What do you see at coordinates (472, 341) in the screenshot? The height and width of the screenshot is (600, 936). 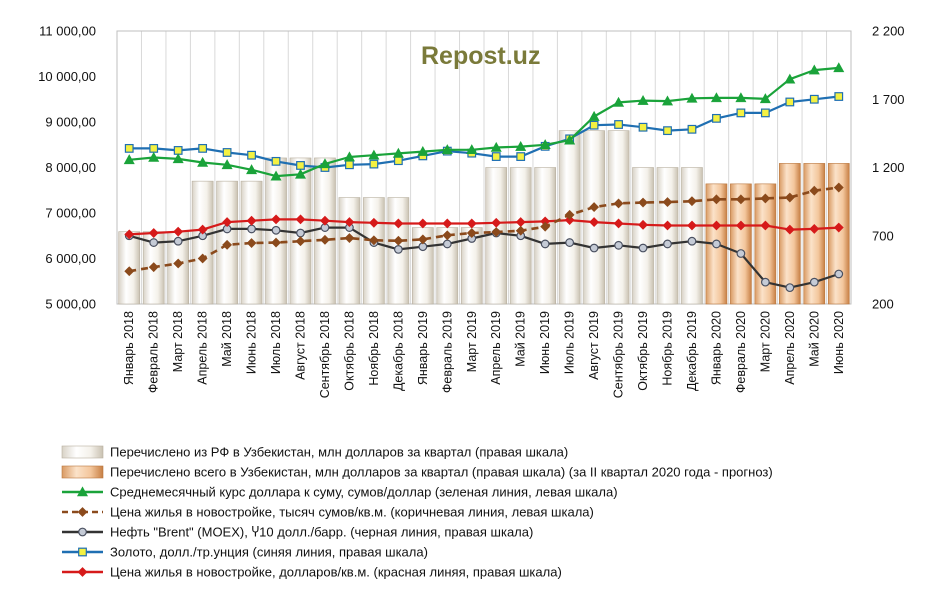 I see `x-tick-label: Март 2019` at bounding box center [472, 341].